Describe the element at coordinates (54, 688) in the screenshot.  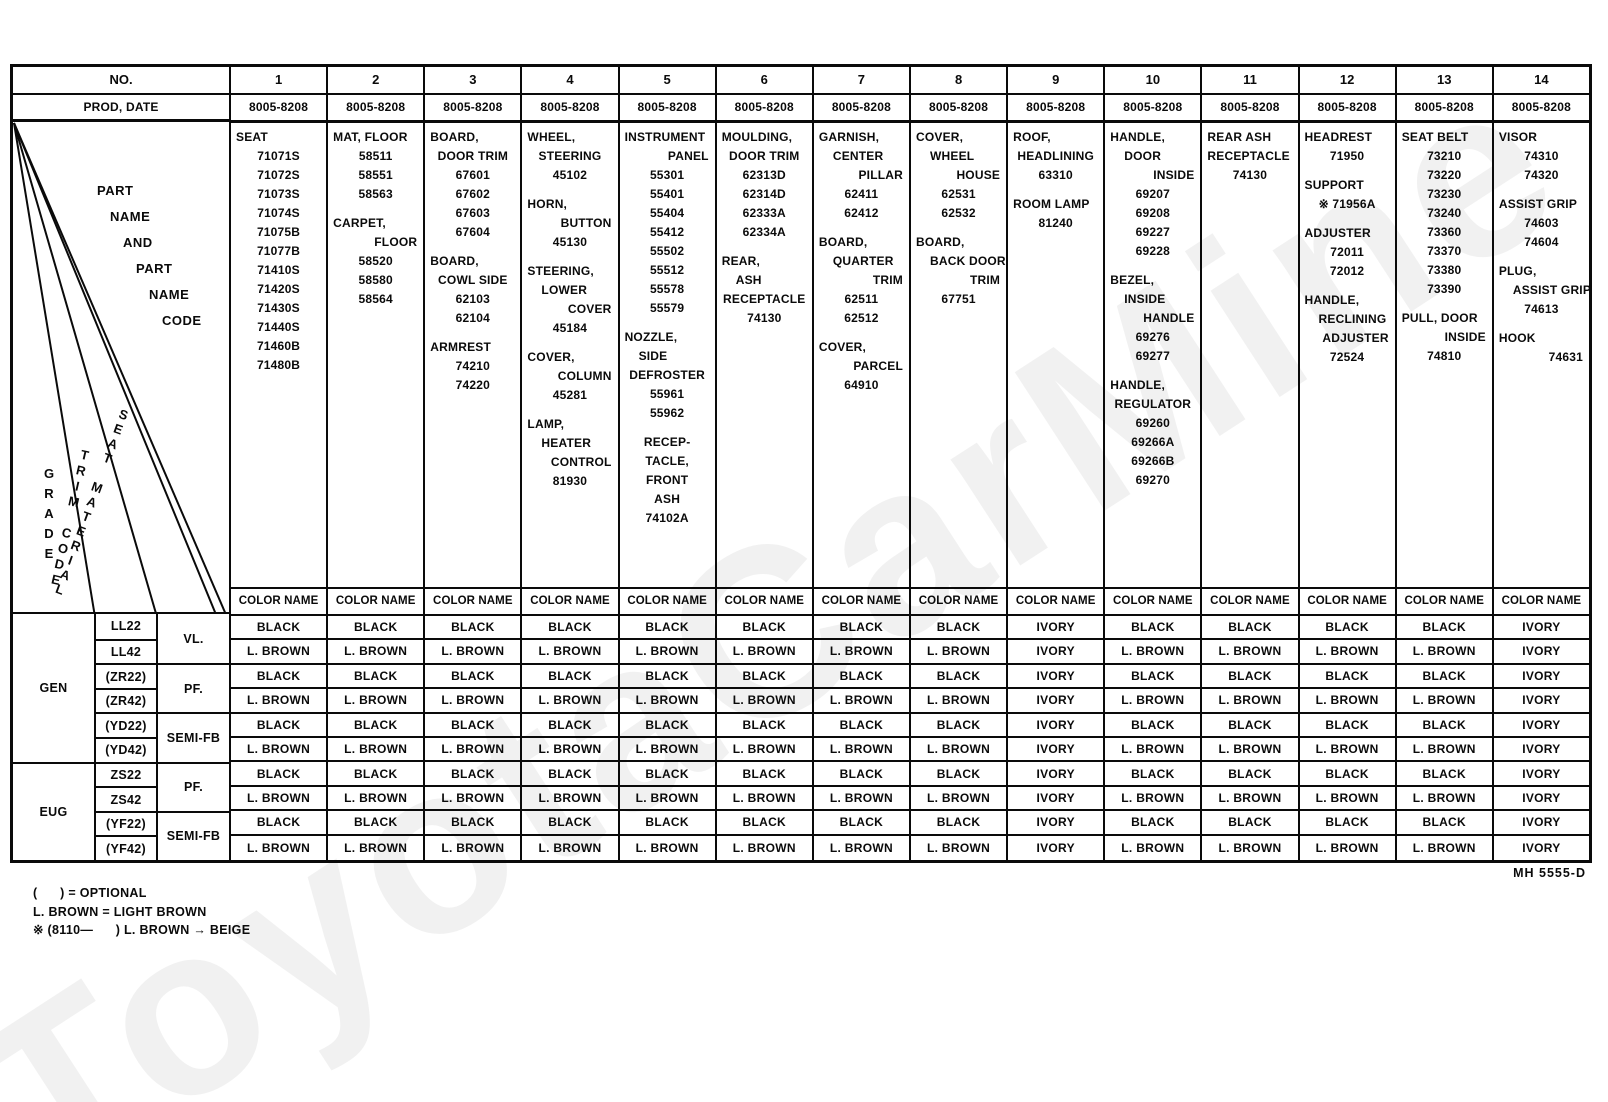
I see `grade-cell: GEN` at that location.